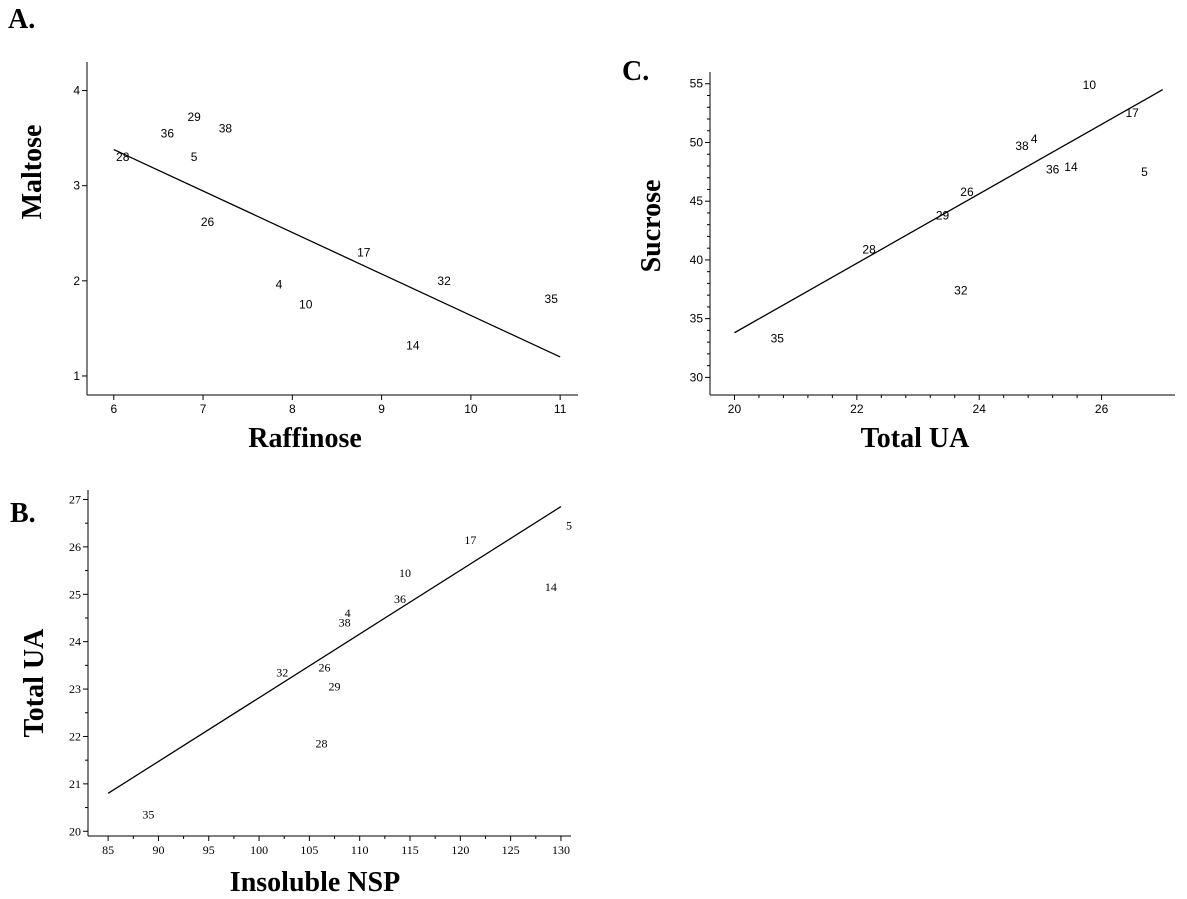 This screenshot has height=899, width=1187. What do you see at coordinates (32, 172) in the screenshot?
I see `y-axis-title: Maltose` at bounding box center [32, 172].